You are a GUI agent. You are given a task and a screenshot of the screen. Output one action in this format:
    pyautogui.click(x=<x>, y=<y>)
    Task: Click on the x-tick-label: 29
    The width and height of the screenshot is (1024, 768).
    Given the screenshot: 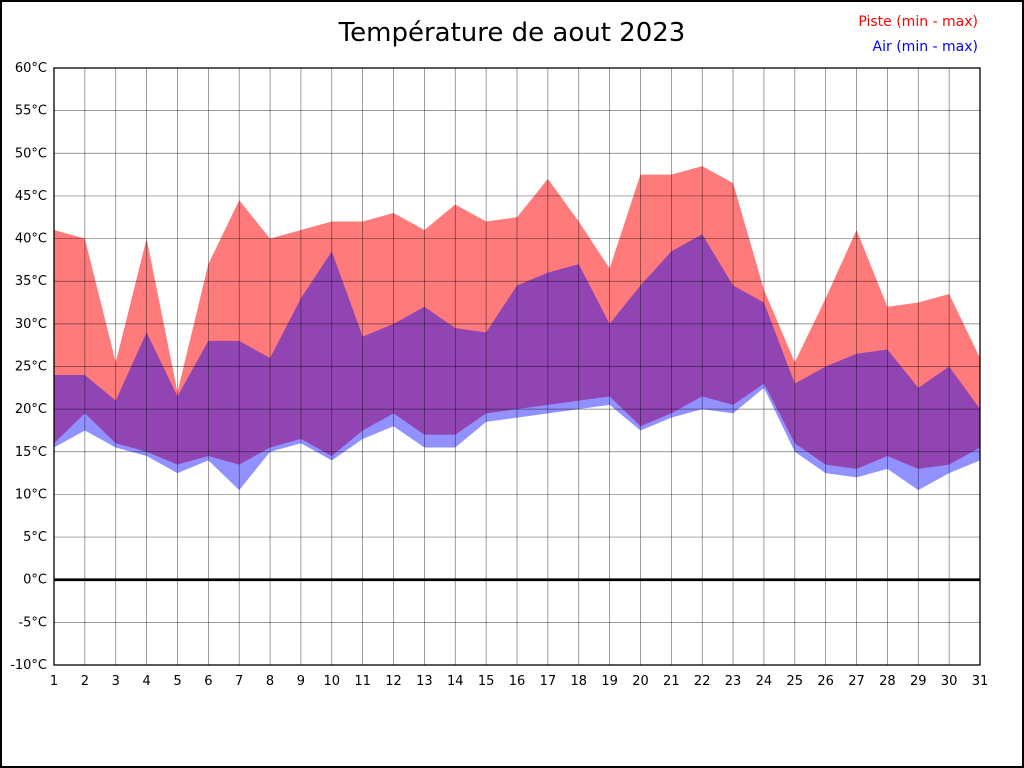 What is the action you would take?
    pyautogui.click(x=918, y=681)
    